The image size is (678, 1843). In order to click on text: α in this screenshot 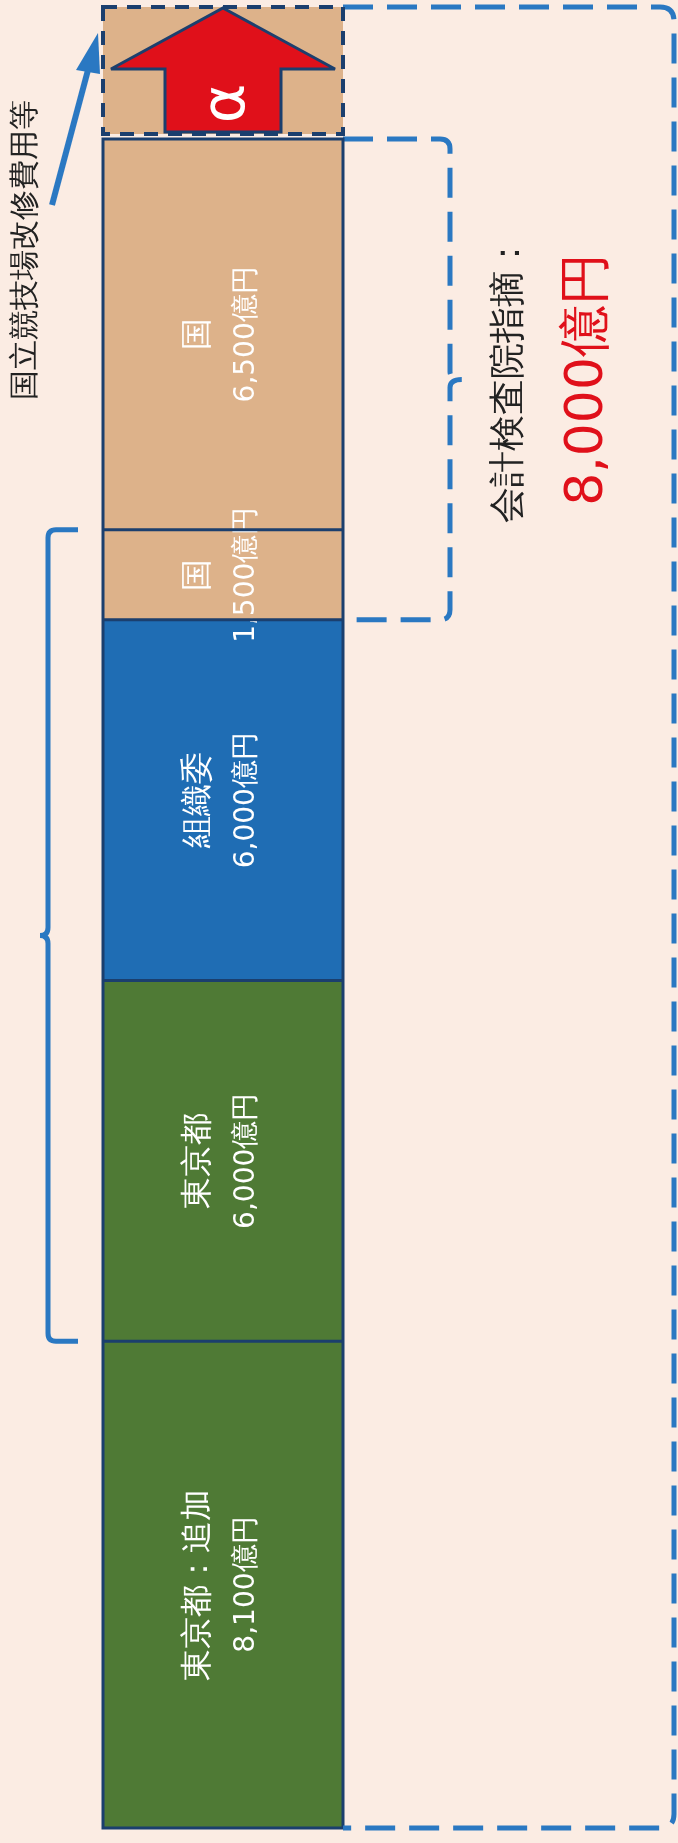, I will do `click(223, 103)`.